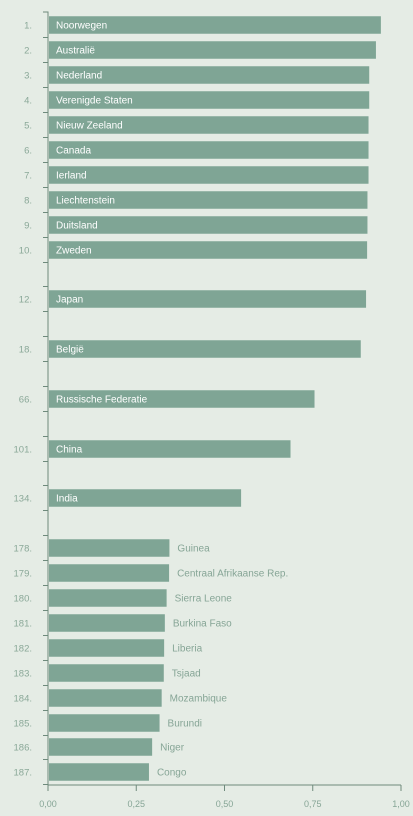 The image size is (413, 816). What do you see at coordinates (172, 773) in the screenshot?
I see `bar-country-label: Congo` at bounding box center [172, 773].